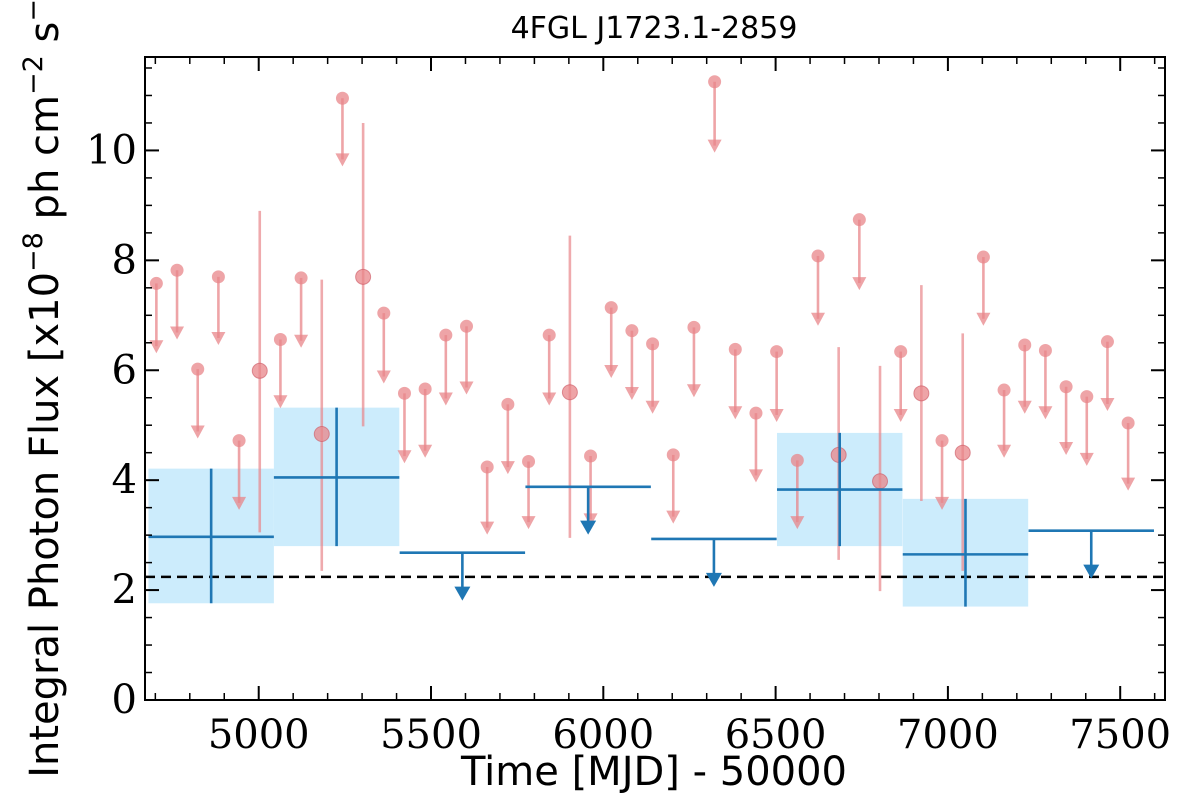 The image size is (1200, 800). I want to click on y-axis-label-exponent: −1, so click(33, 11).